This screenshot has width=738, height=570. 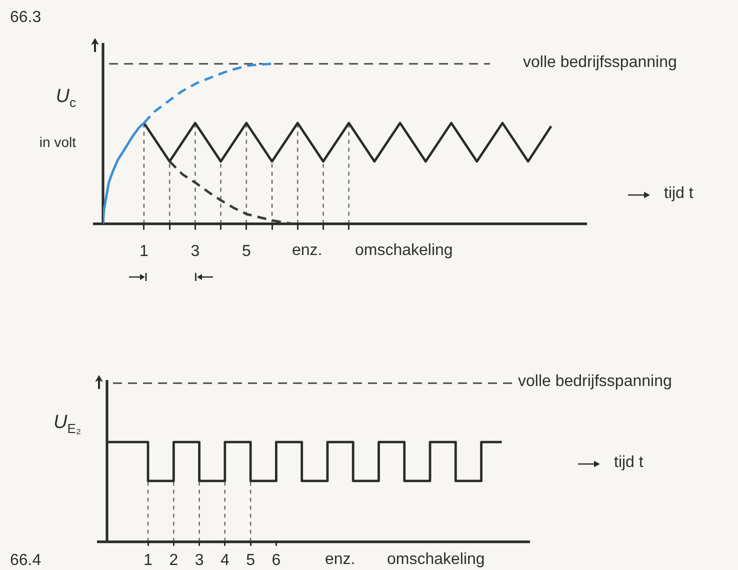 I want to click on chart-title: 66.3, so click(x=26, y=17).